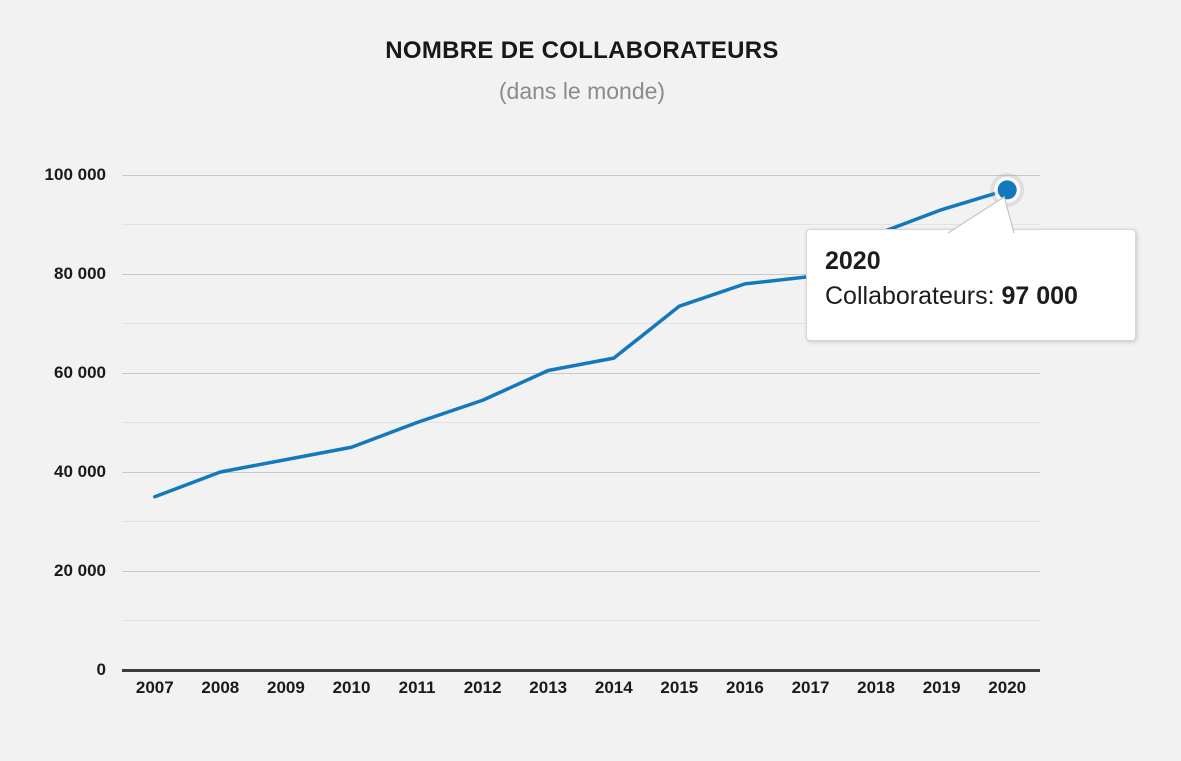  I want to click on x-axis-label: 2011, so click(417, 687).